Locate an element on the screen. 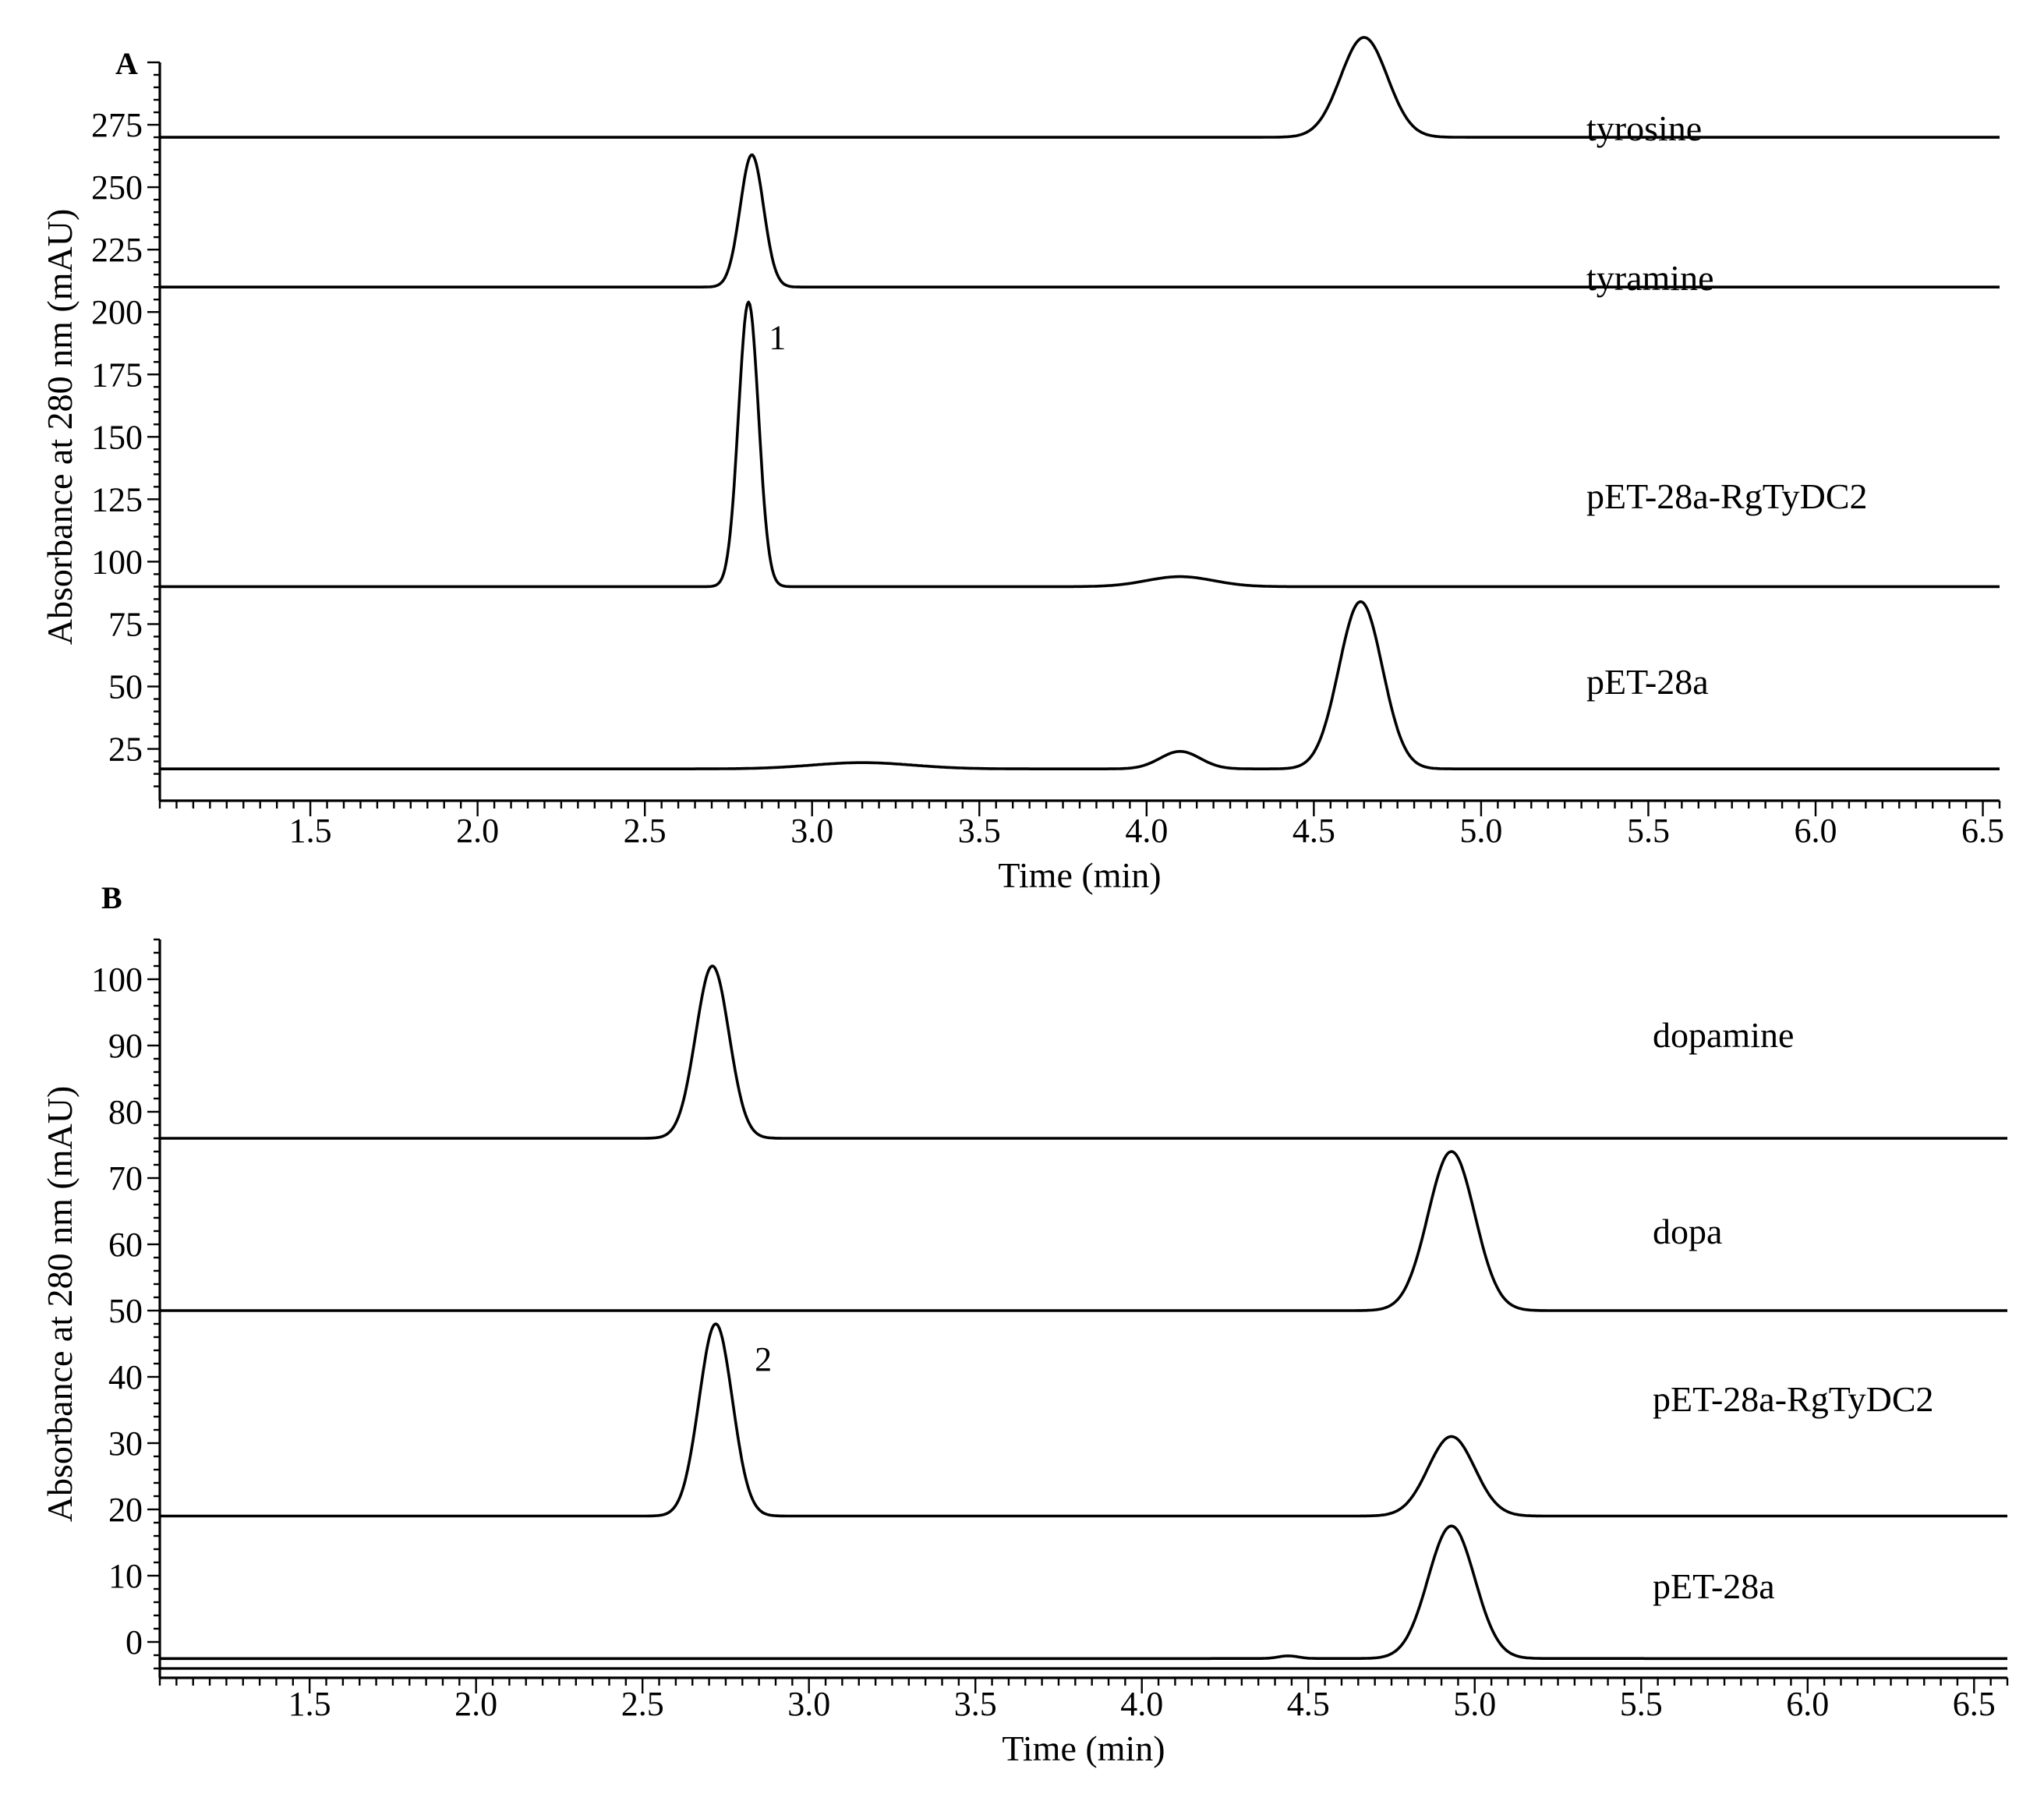 This screenshot has width=2044, height=1801. series-label: dopa is located at coordinates (1687, 1231).